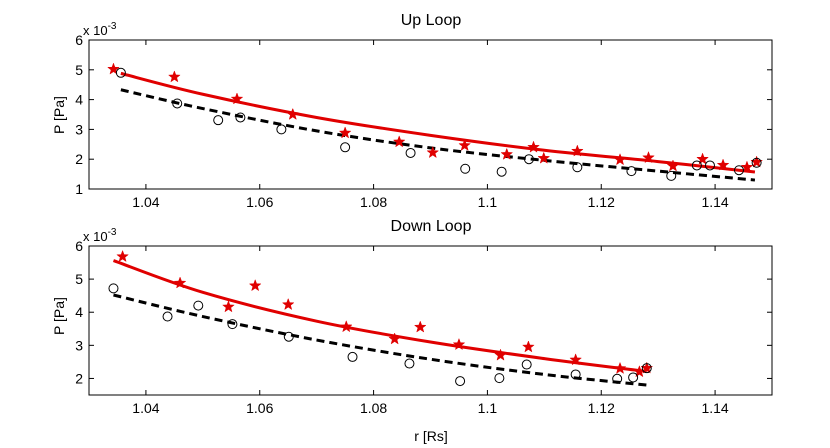  Describe the element at coordinates (112, 232) in the screenshot. I see `down-loop-exponent-power: -3` at that location.